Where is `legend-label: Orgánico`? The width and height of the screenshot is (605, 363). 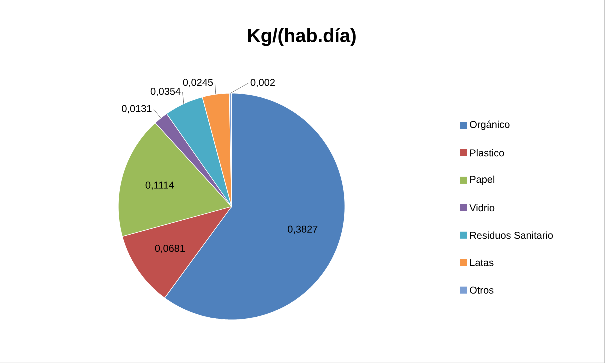 legend-label: Orgánico is located at coordinates (490, 125).